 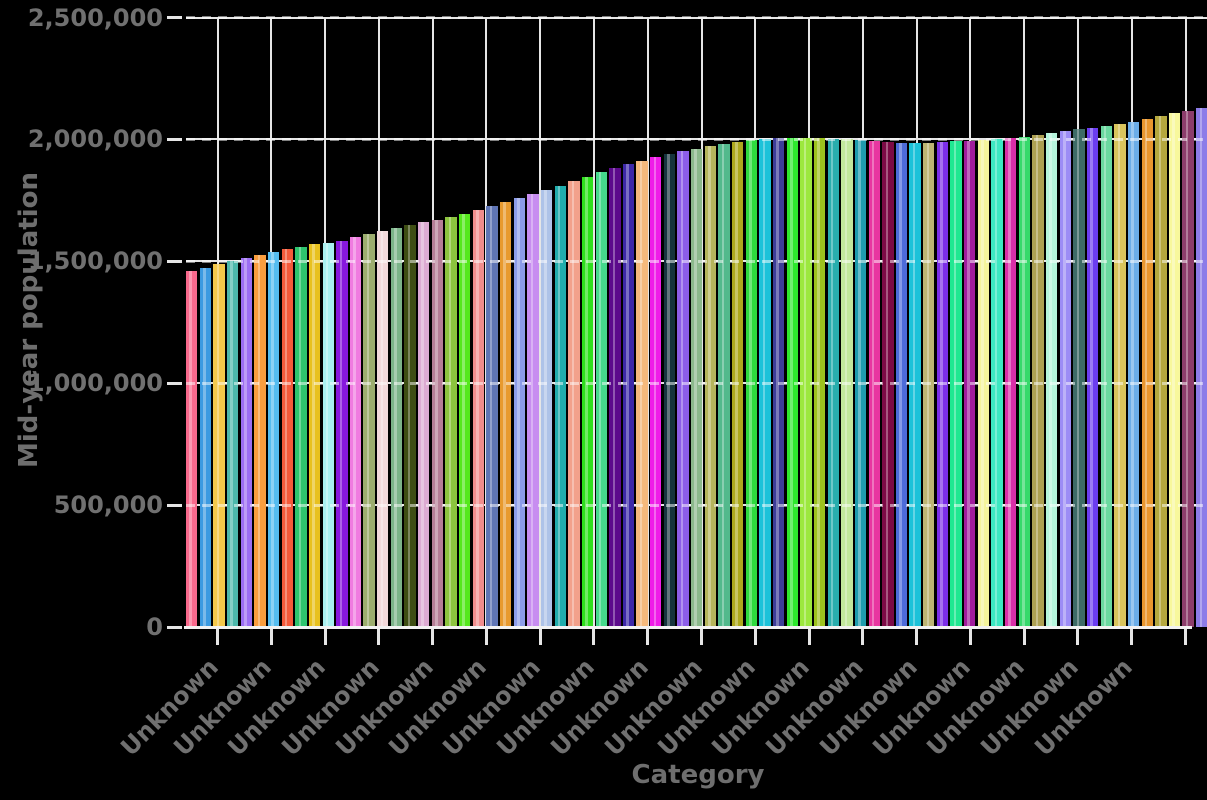 I want to click on y-tick-label: 500,000, so click(x=108, y=505).